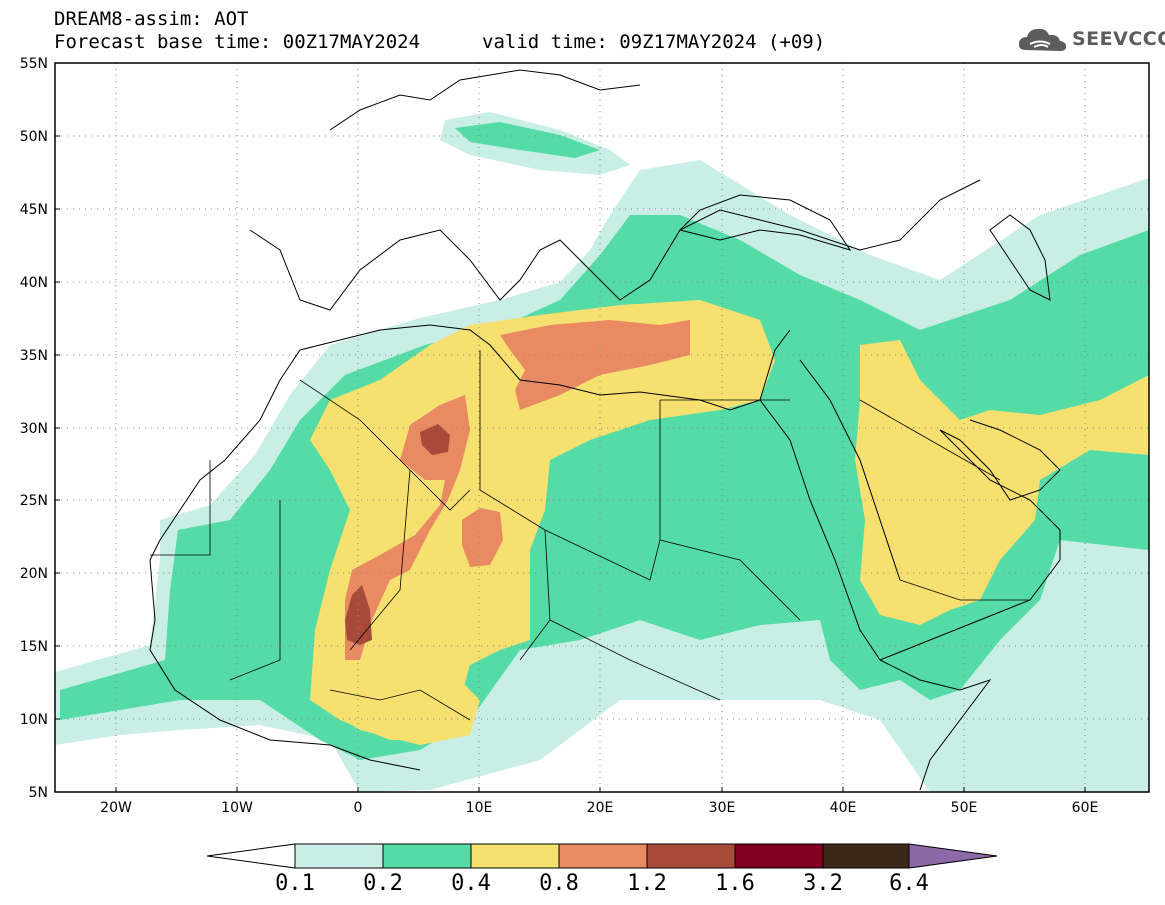 This screenshot has width=1165, height=905. I want to click on longitude-labels: 20W 10W 0 10E 20E 30E 40E 50E 60E, so click(599, 808).